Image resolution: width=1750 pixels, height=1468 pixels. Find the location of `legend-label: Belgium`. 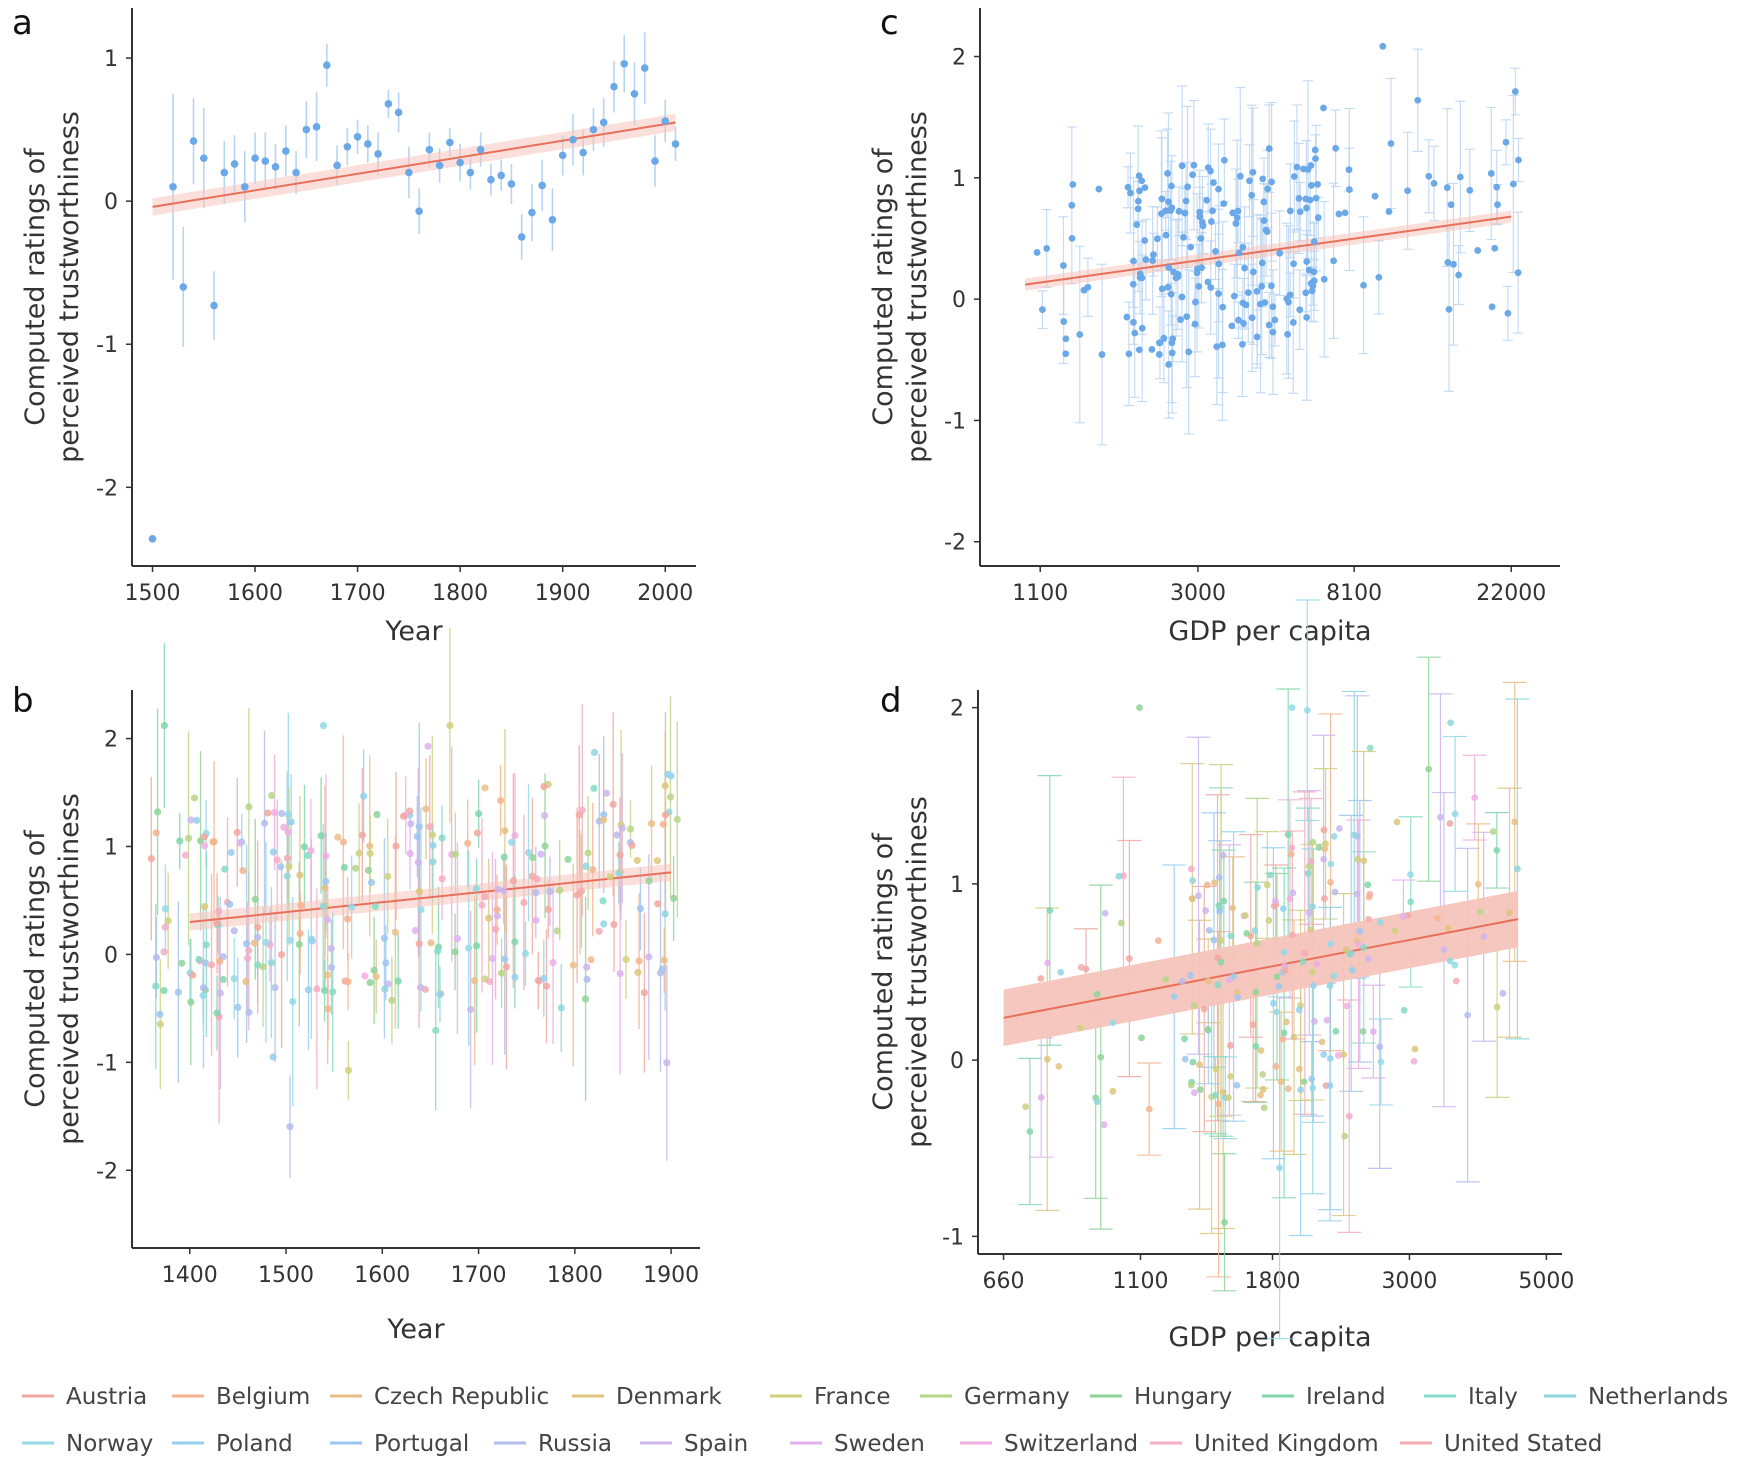

legend-label: Belgium is located at coordinates (263, 1397).